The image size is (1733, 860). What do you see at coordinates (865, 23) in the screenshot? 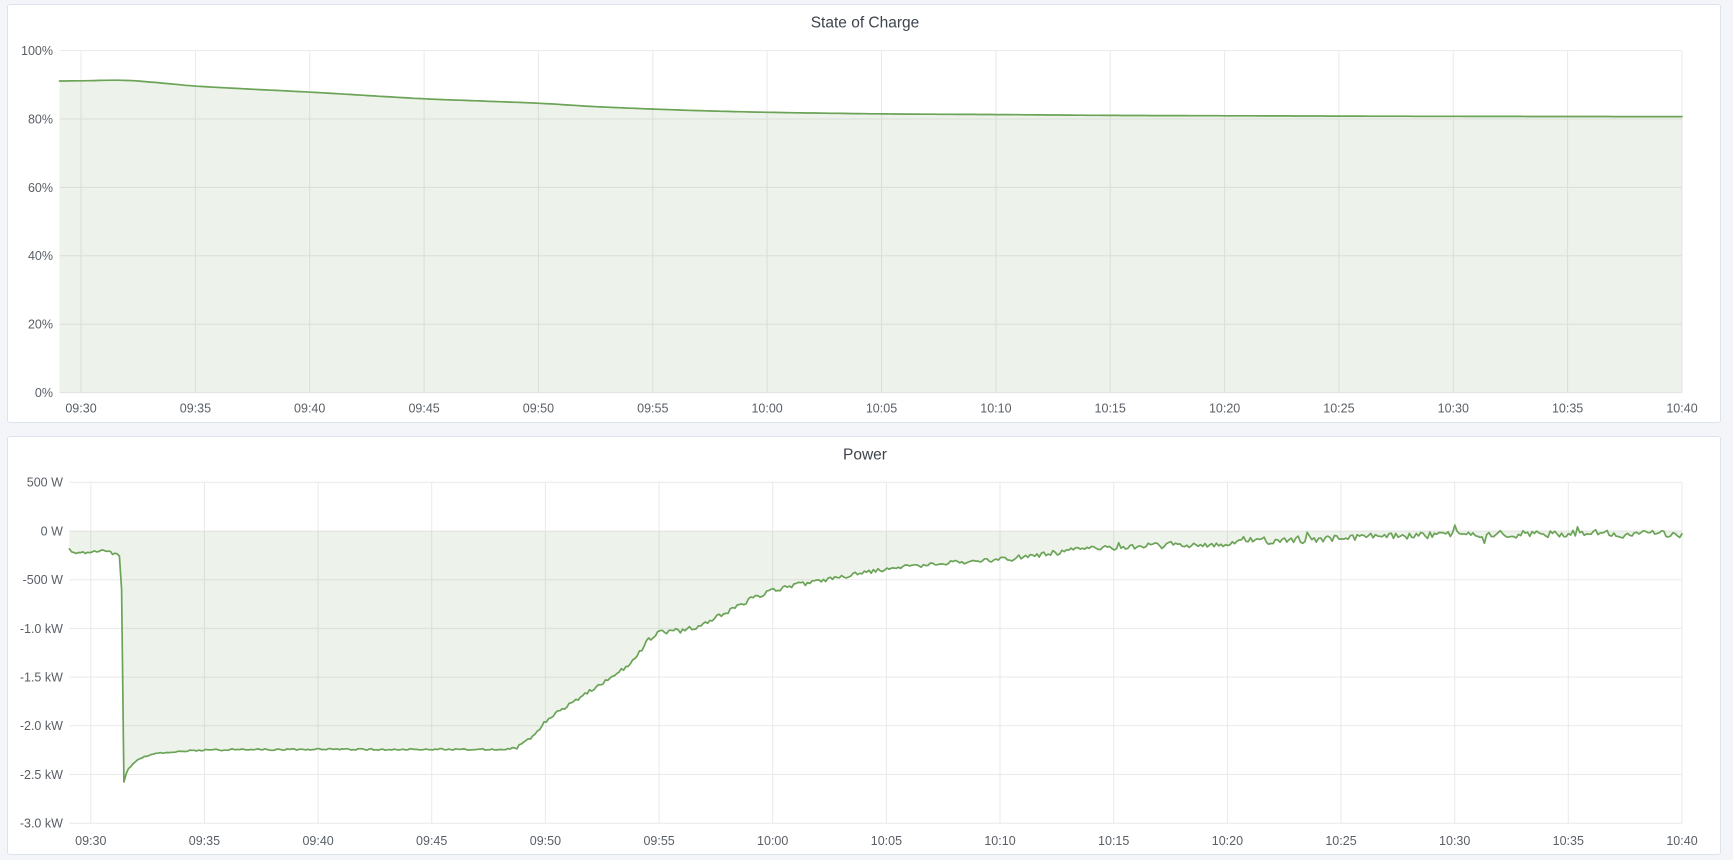
I see `svg-text: State of Charge` at bounding box center [865, 23].